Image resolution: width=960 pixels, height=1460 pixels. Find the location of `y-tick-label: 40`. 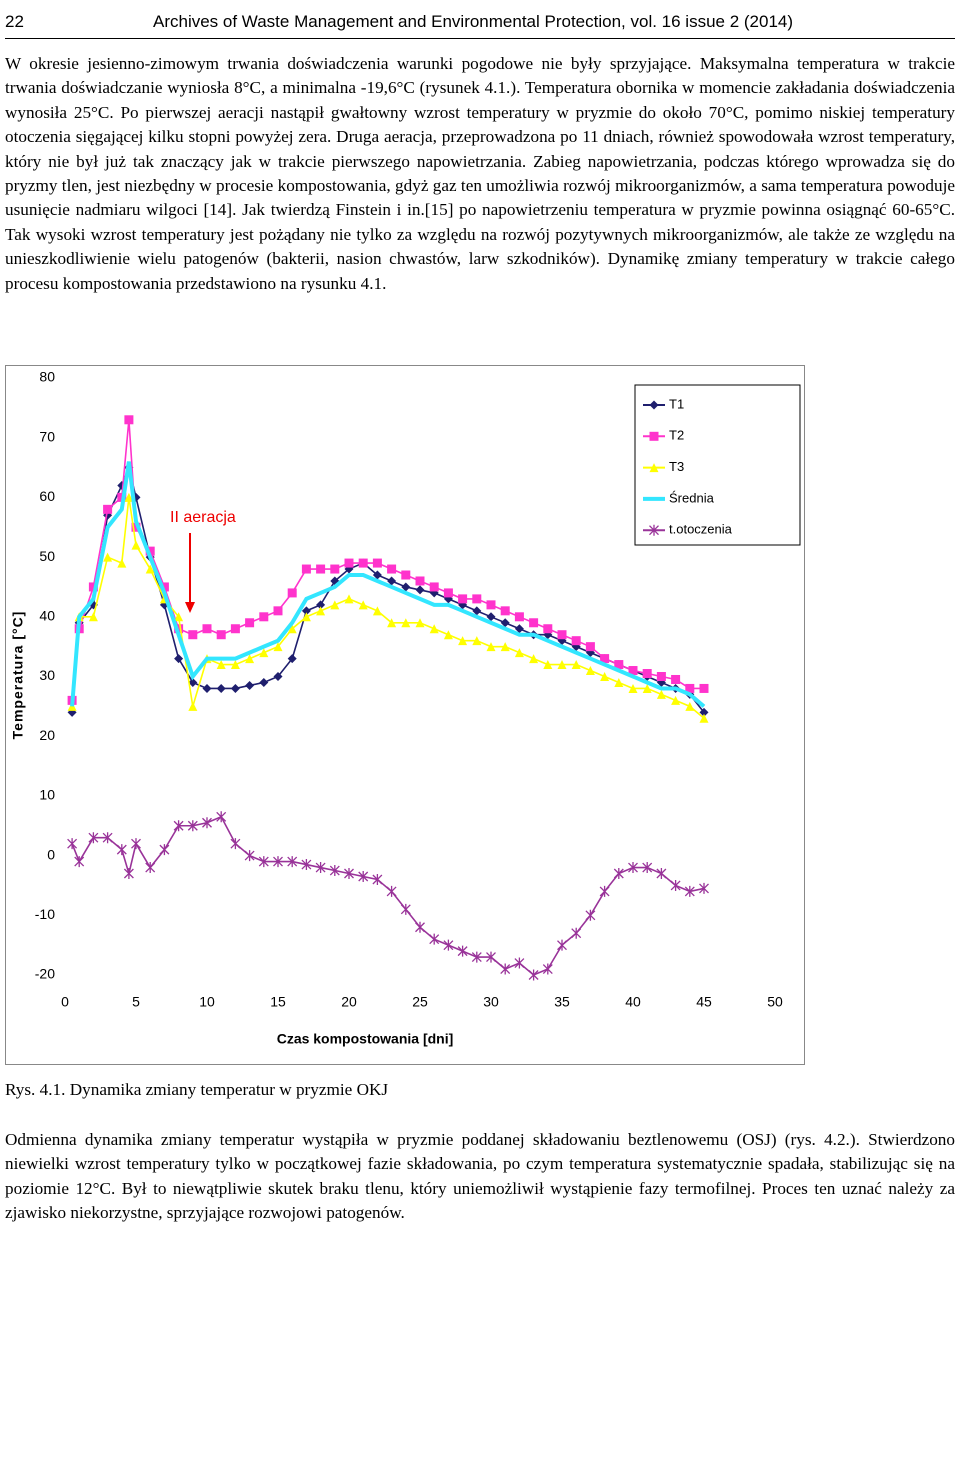

y-tick-label: 40 is located at coordinates (47, 616).